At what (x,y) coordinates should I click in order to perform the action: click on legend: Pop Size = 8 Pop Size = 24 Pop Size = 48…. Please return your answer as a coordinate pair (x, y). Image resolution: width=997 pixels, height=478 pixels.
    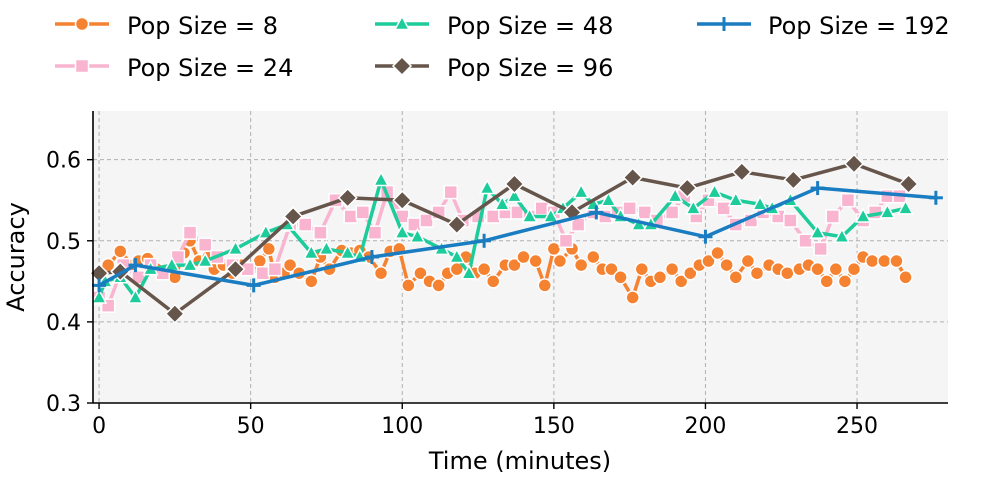
    Looking at the image, I should click on (502, 47).